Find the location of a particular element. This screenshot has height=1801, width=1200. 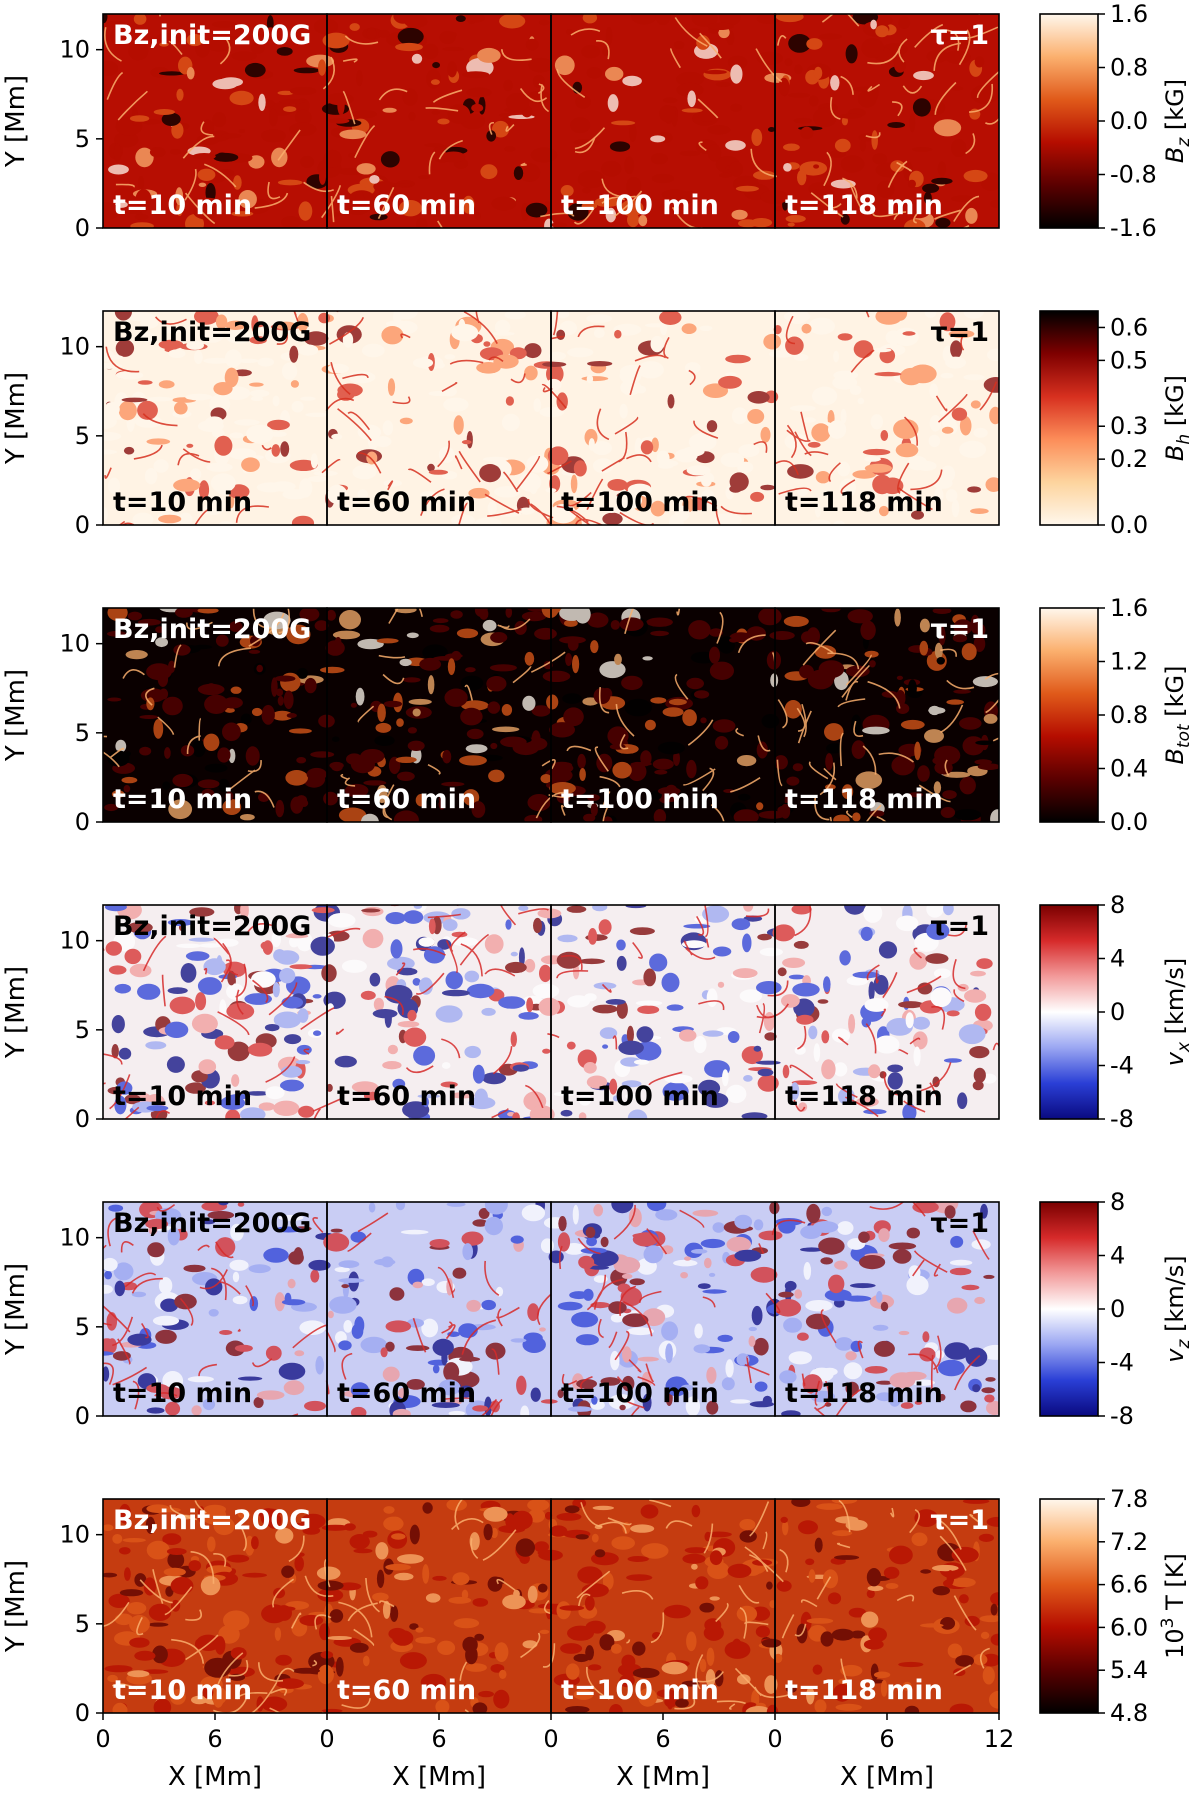

time-label: t=100 min is located at coordinates (640, 502).